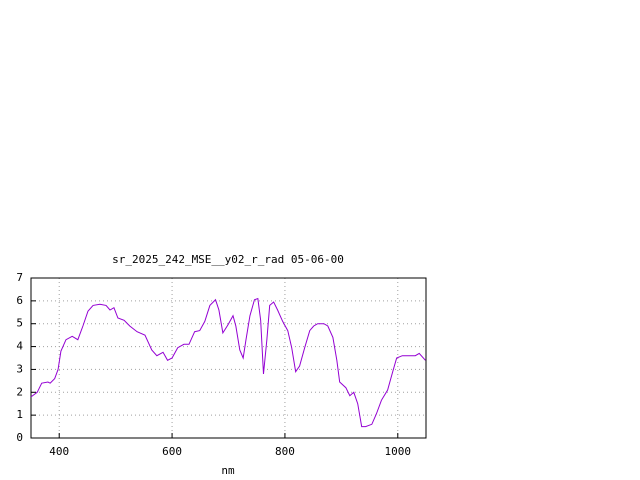  I want to click on y-tick-label: 3, so click(19, 368).